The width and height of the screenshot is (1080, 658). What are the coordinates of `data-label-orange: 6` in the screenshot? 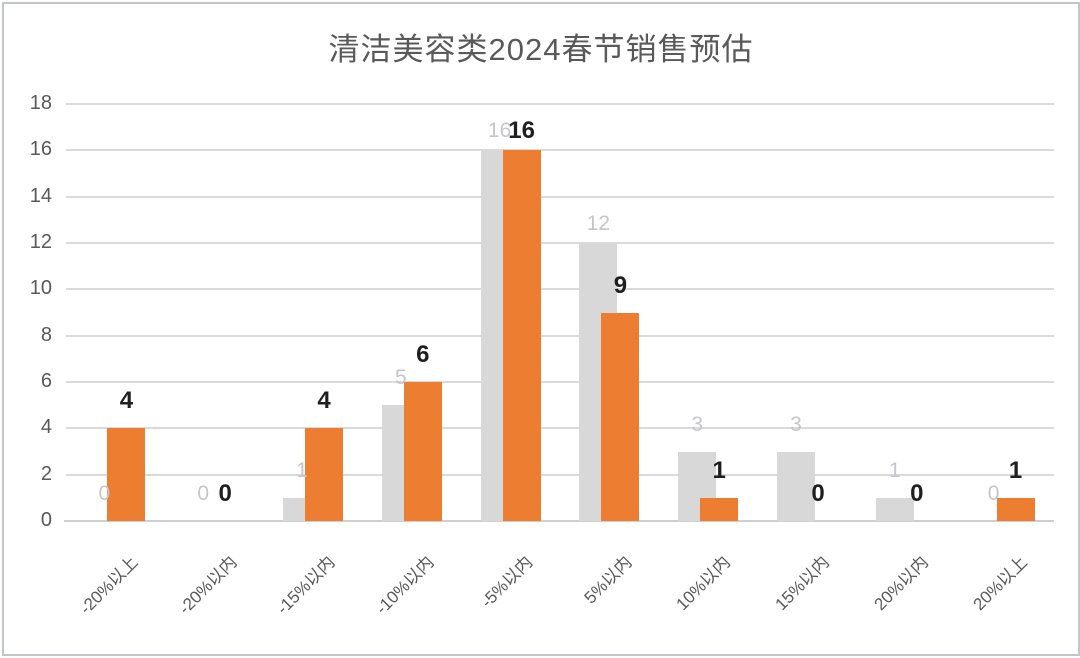 It's located at (423, 354).